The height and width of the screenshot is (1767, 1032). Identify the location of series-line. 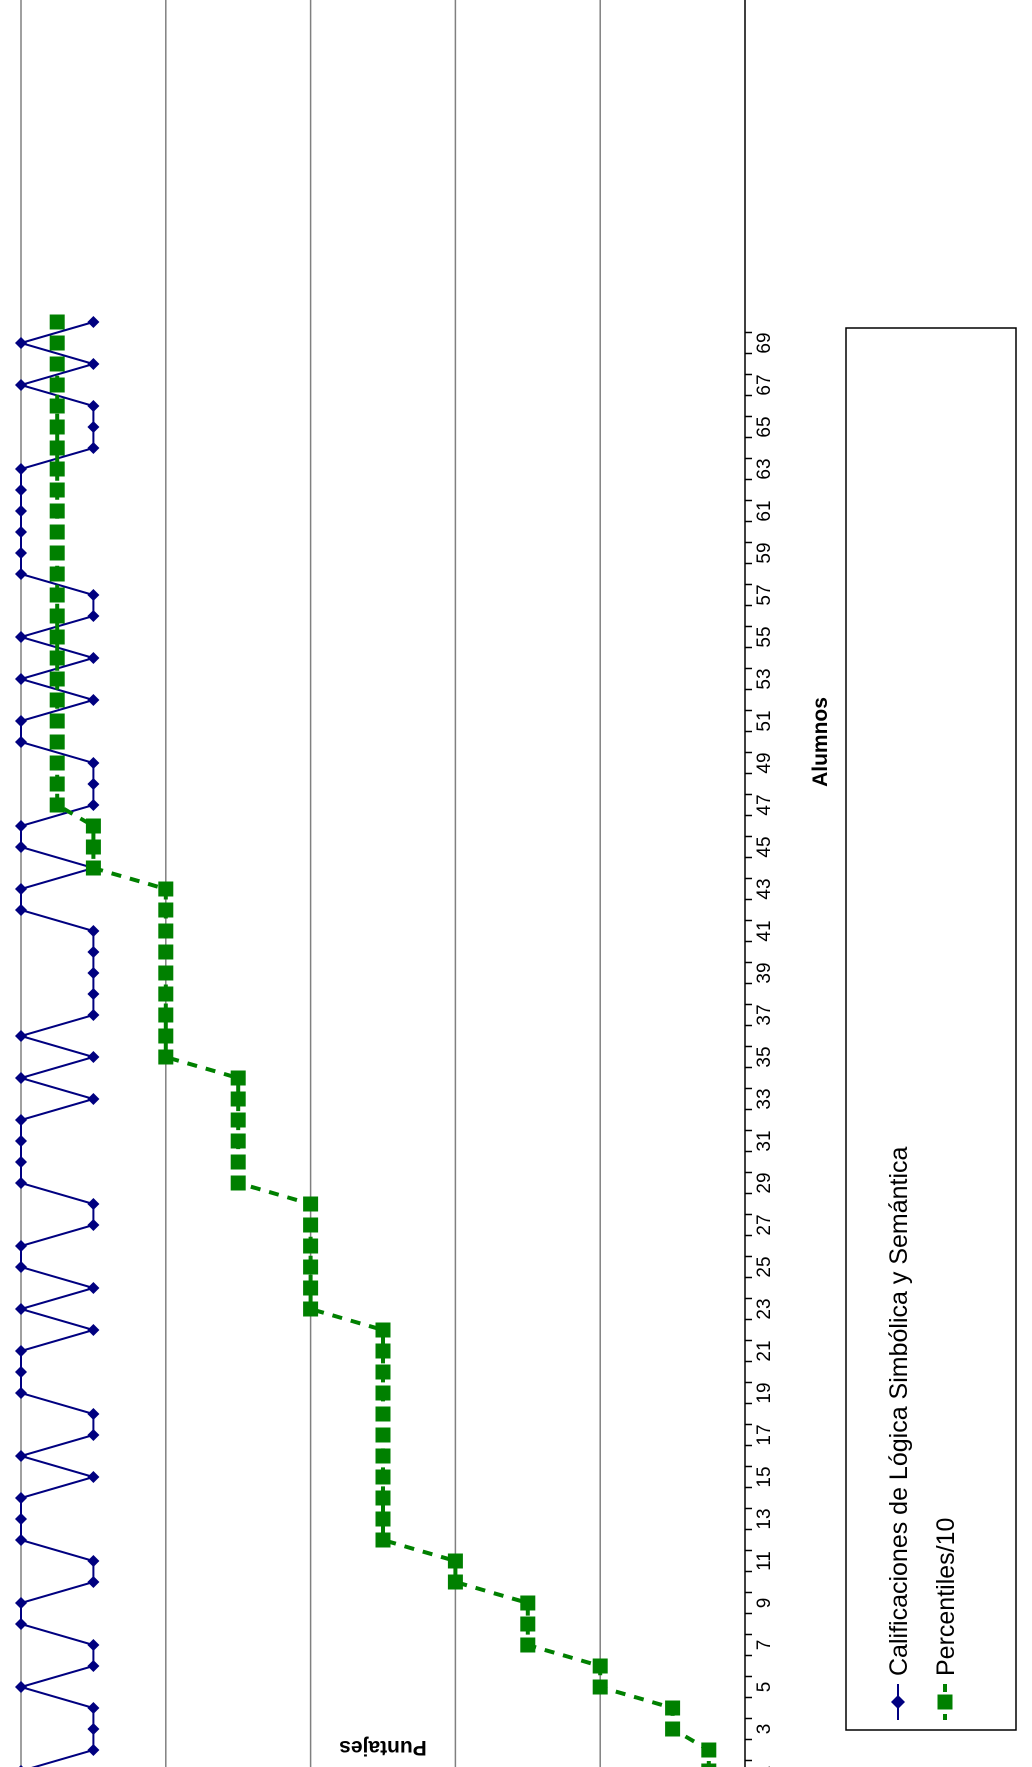
(57, 1044).